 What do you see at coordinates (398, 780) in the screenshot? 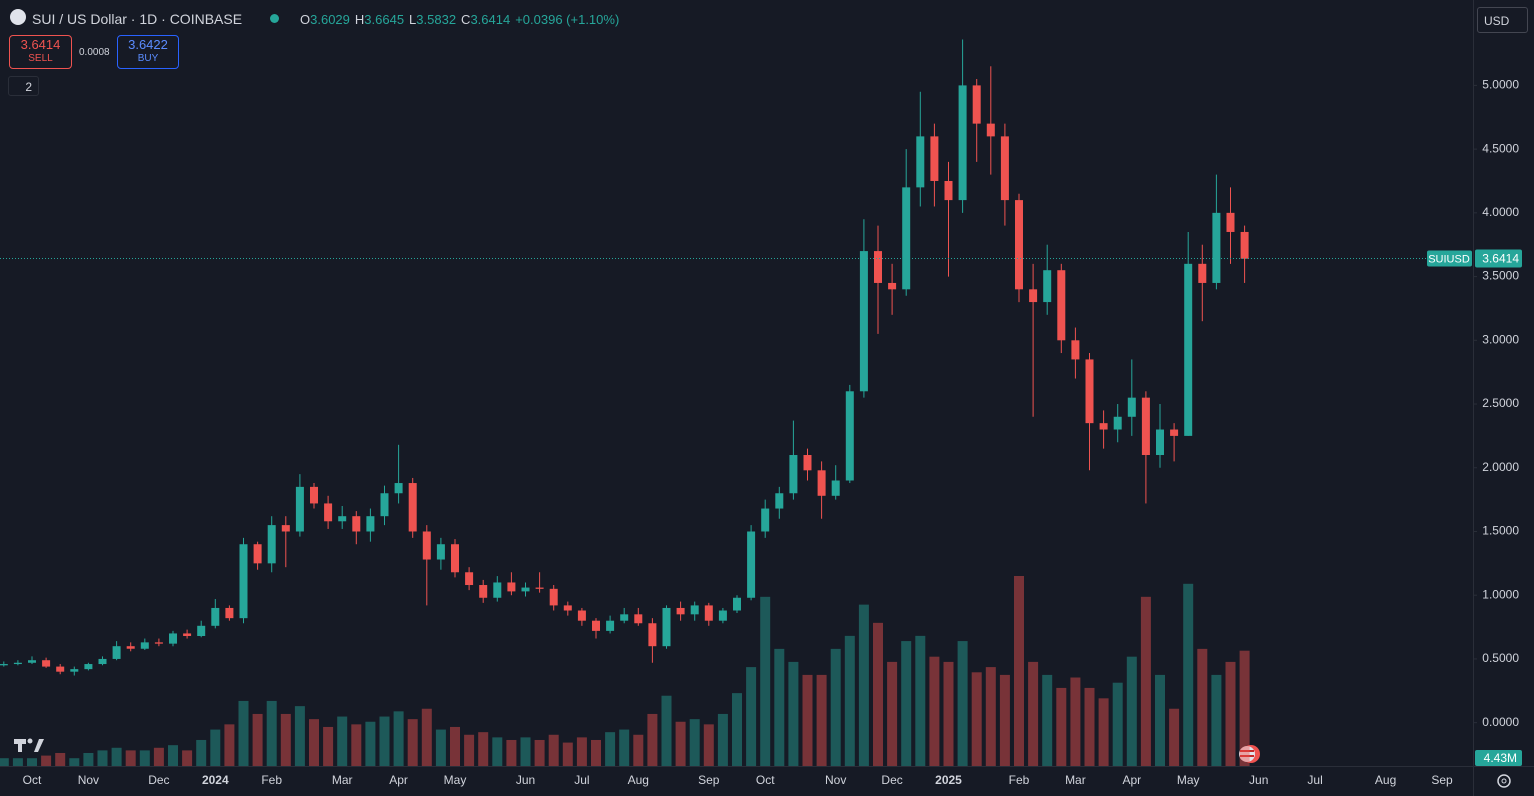
I see `x-tick-label: Apr` at bounding box center [398, 780].